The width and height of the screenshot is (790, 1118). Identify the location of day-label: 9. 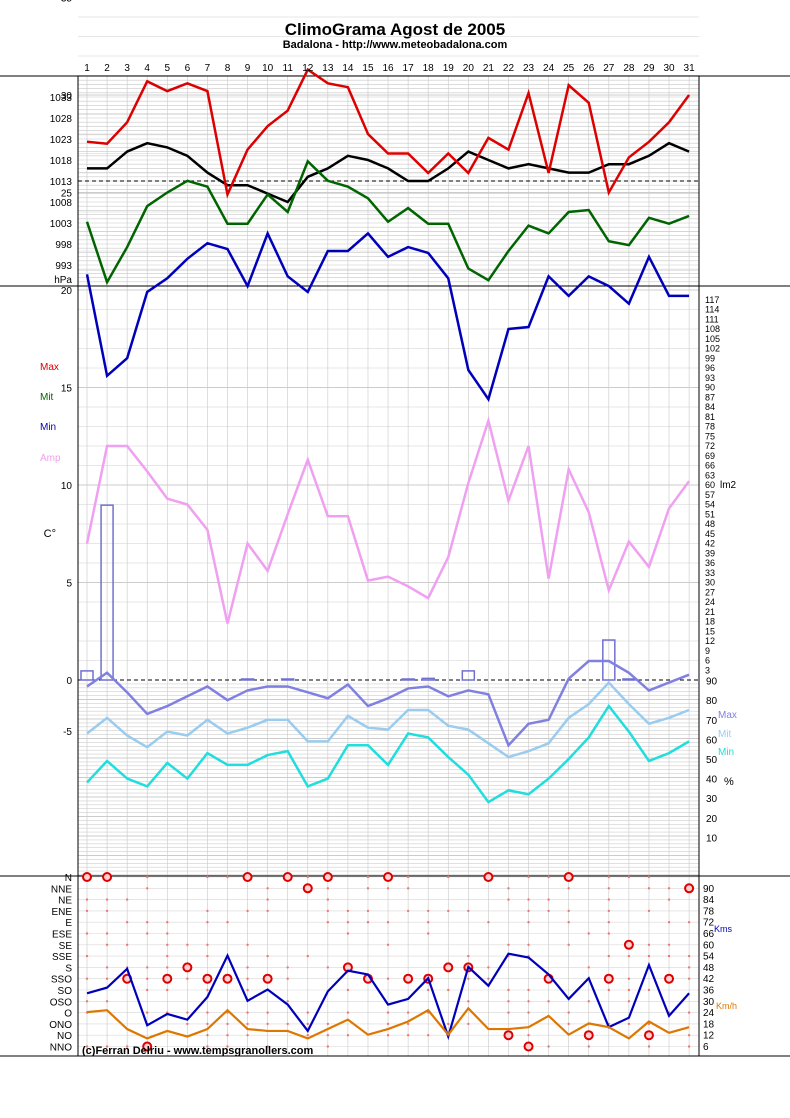
(248, 68).